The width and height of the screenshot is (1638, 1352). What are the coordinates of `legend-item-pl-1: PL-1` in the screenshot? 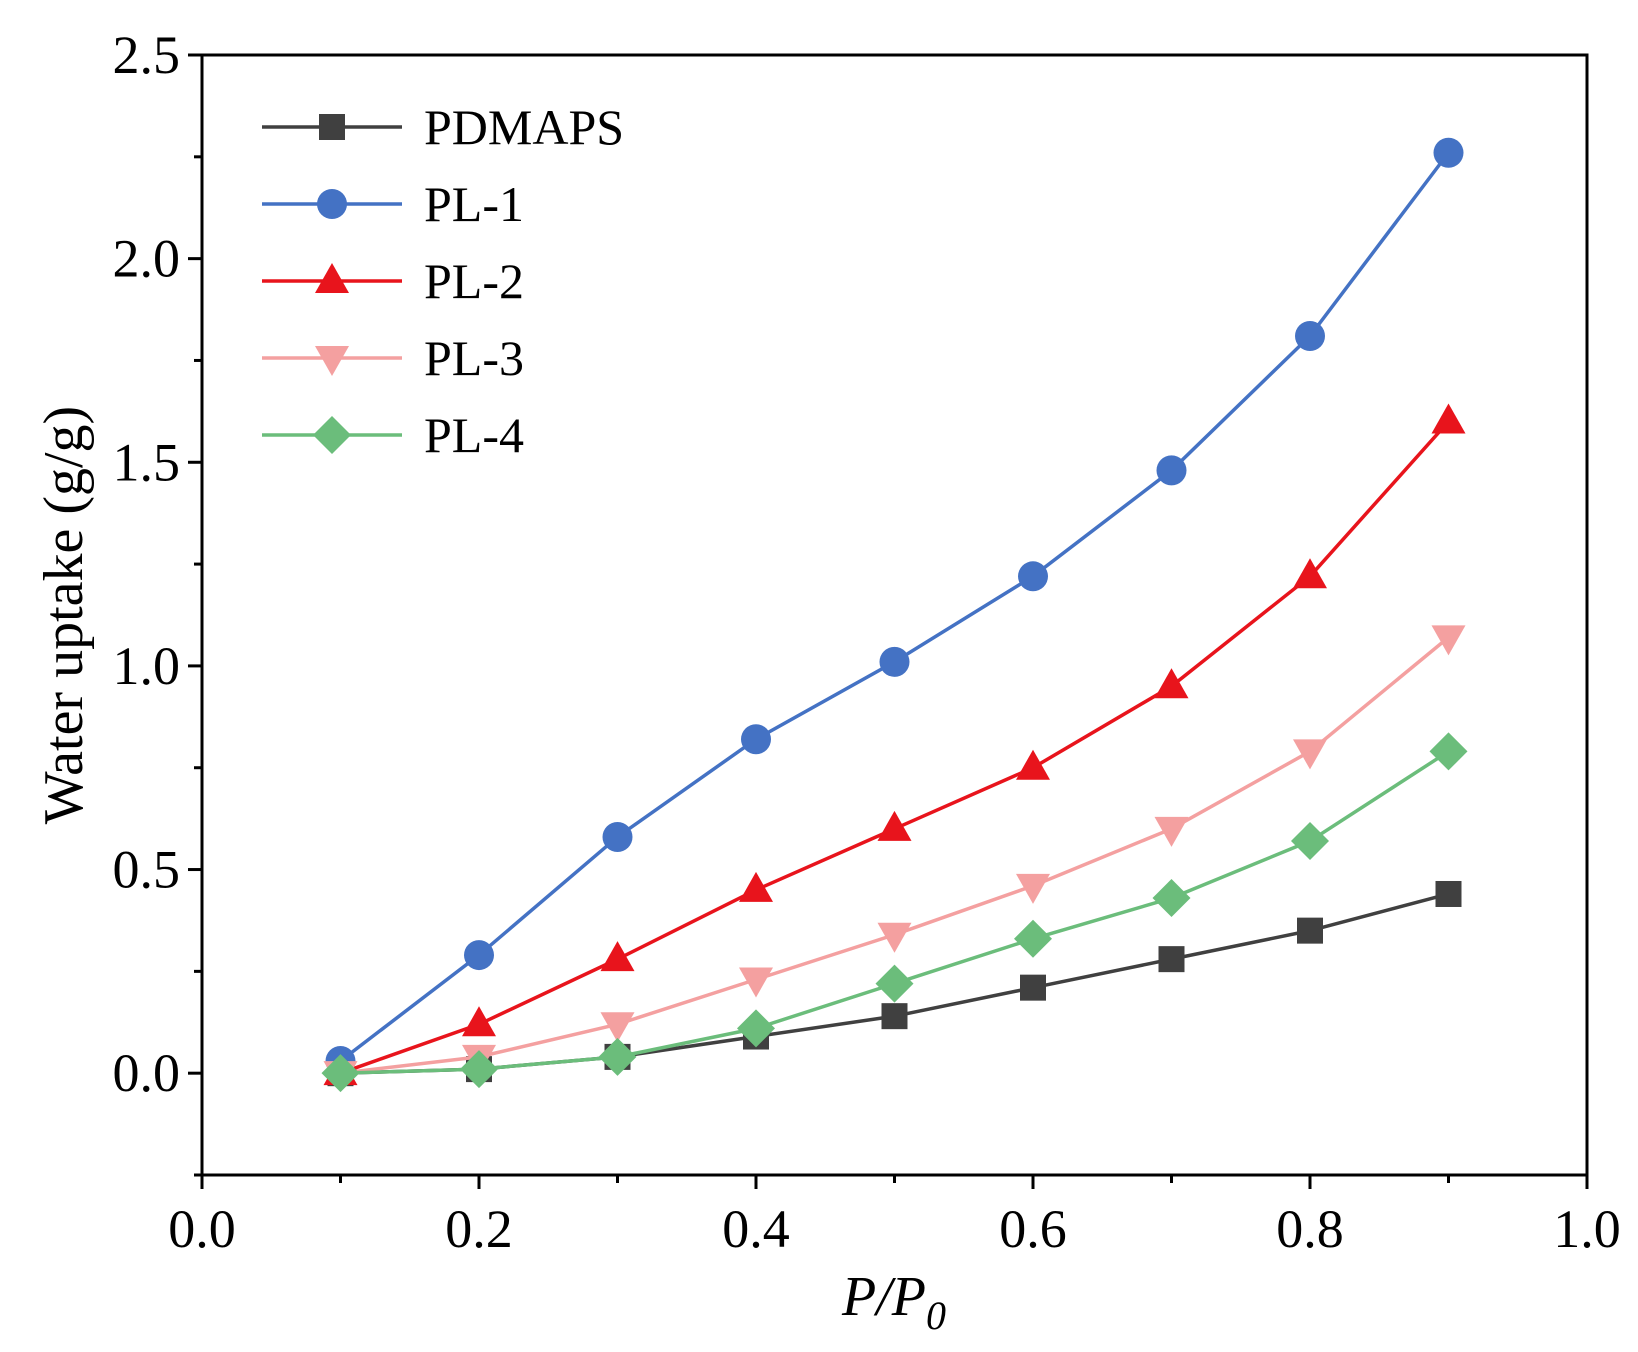 It's located at (393, 204).